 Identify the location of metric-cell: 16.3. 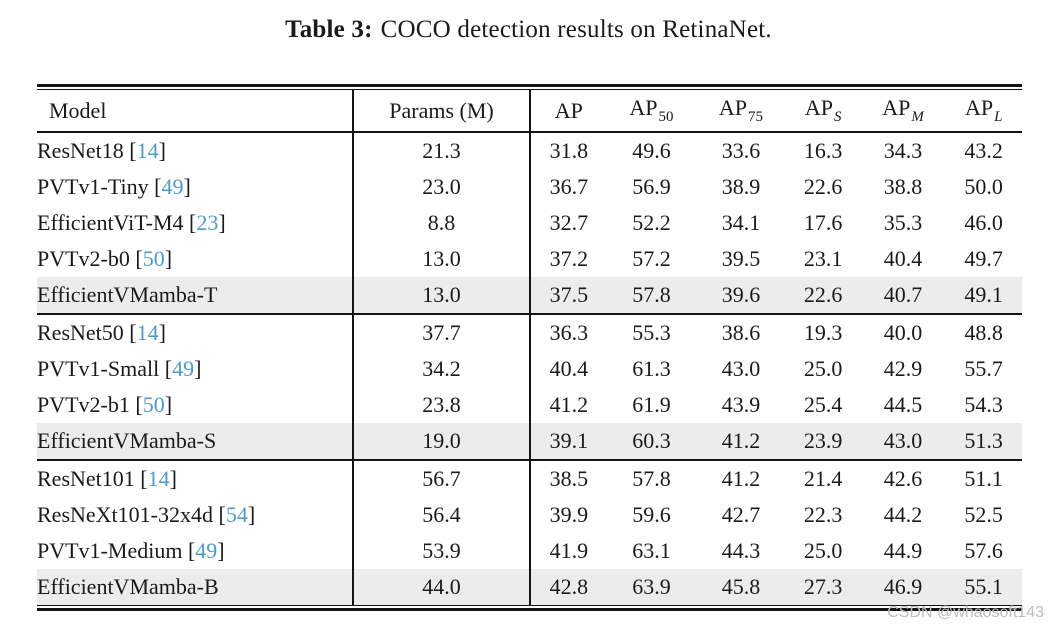
(823, 150).